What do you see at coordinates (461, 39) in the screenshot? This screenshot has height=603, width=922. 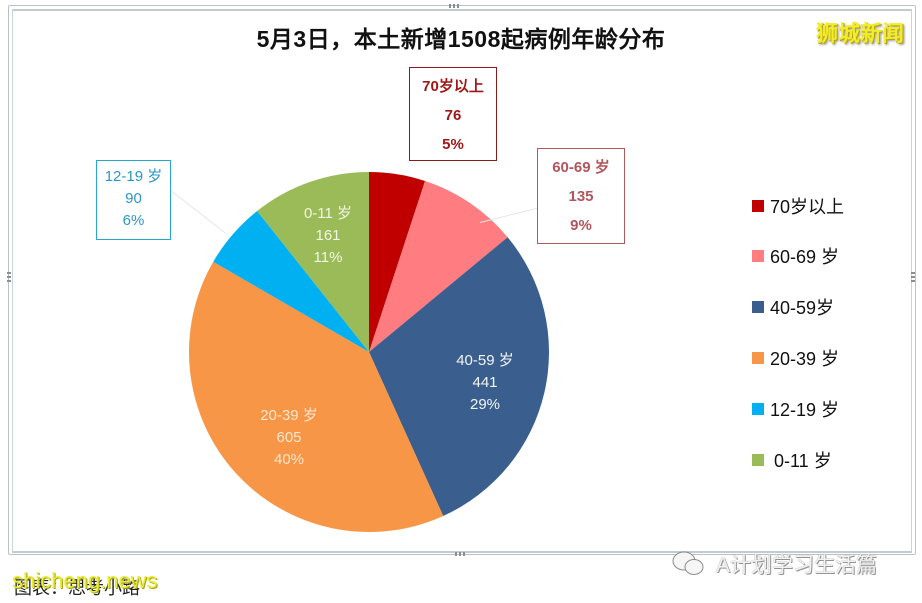 I see `chart-title: 5月3日，本土新增1508起病例年龄分布` at bounding box center [461, 39].